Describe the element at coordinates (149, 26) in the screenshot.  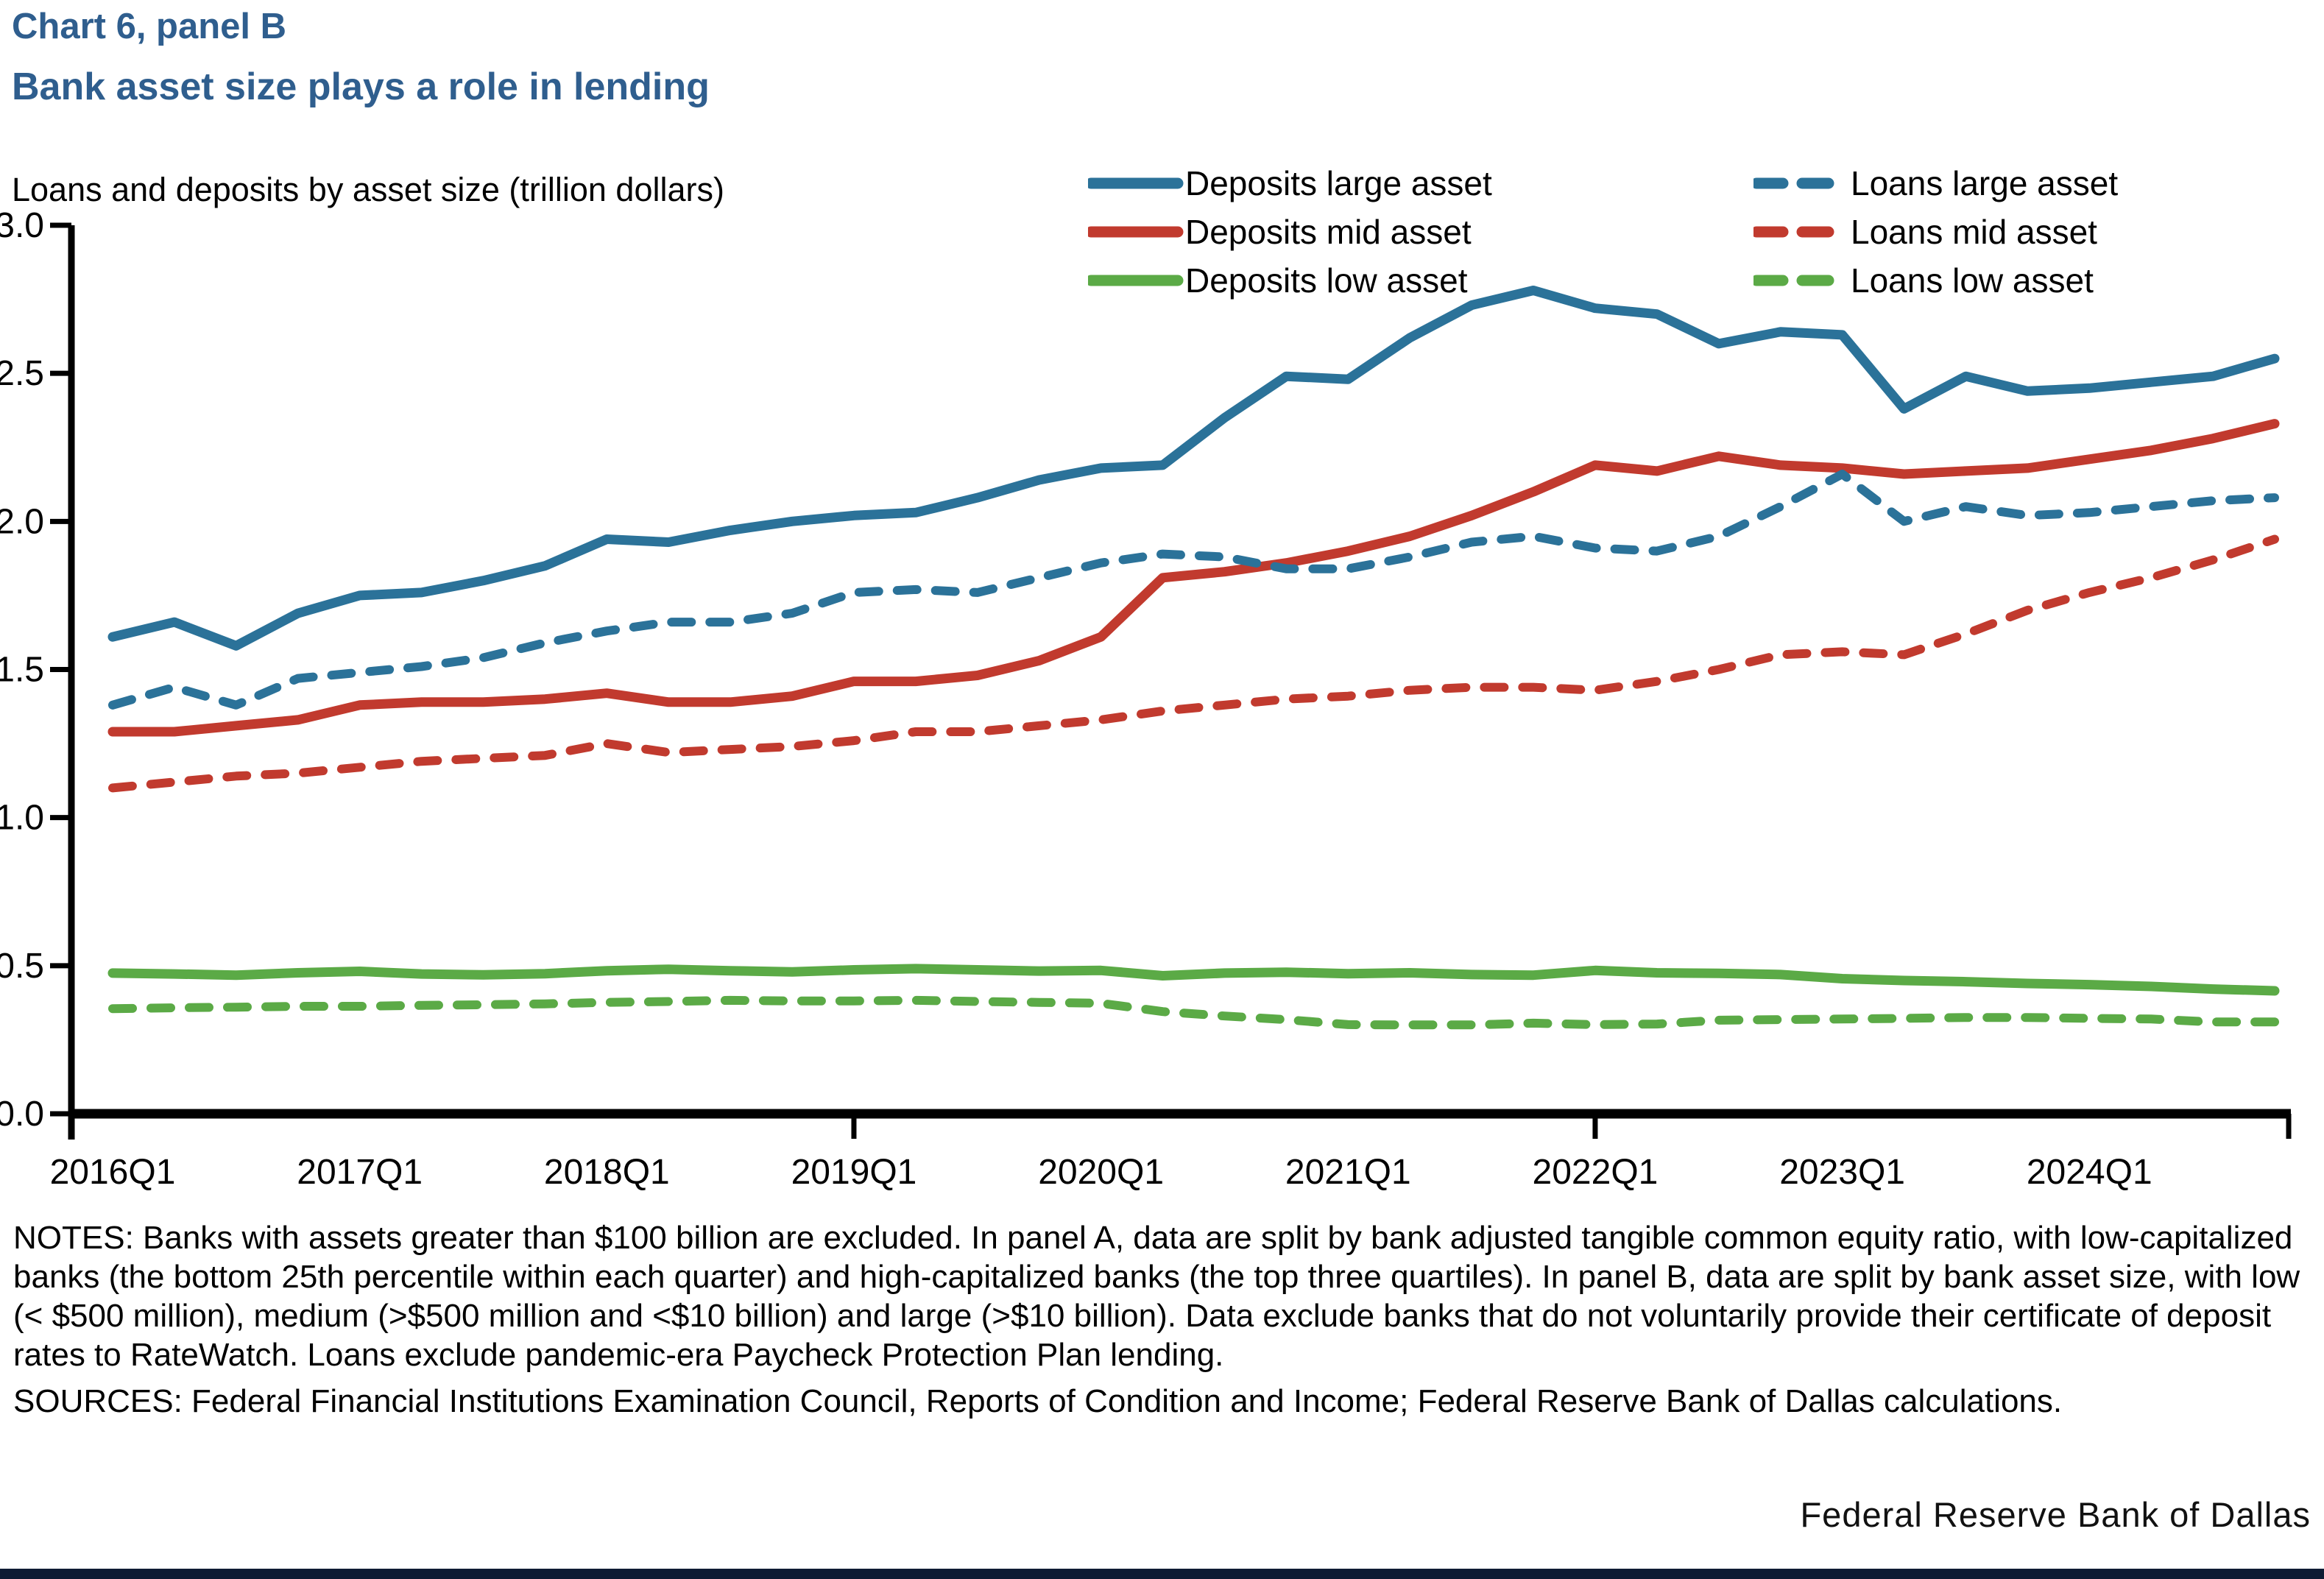
I see `chart-kicker: Chart 6, panel B` at that location.